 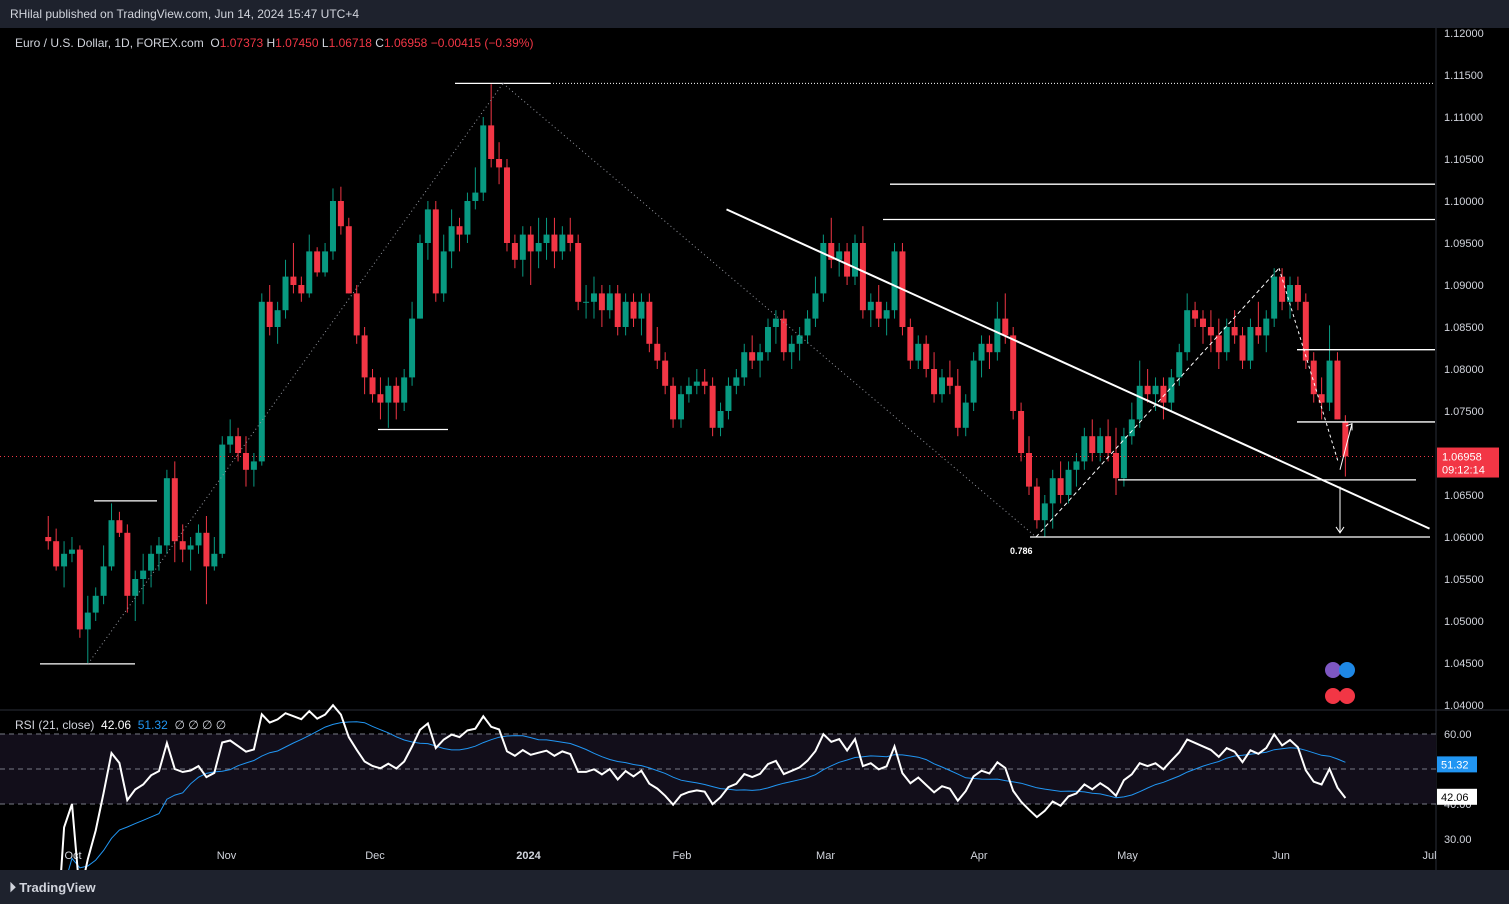 I want to click on rsi-ma-badge, so click(x=1457, y=764).